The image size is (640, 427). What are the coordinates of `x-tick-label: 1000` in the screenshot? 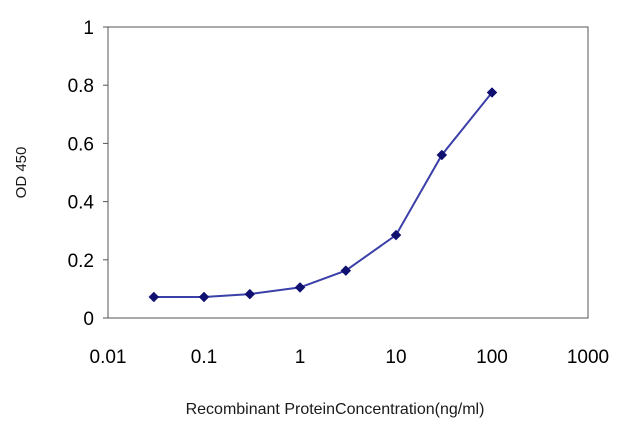 It's located at (588, 357).